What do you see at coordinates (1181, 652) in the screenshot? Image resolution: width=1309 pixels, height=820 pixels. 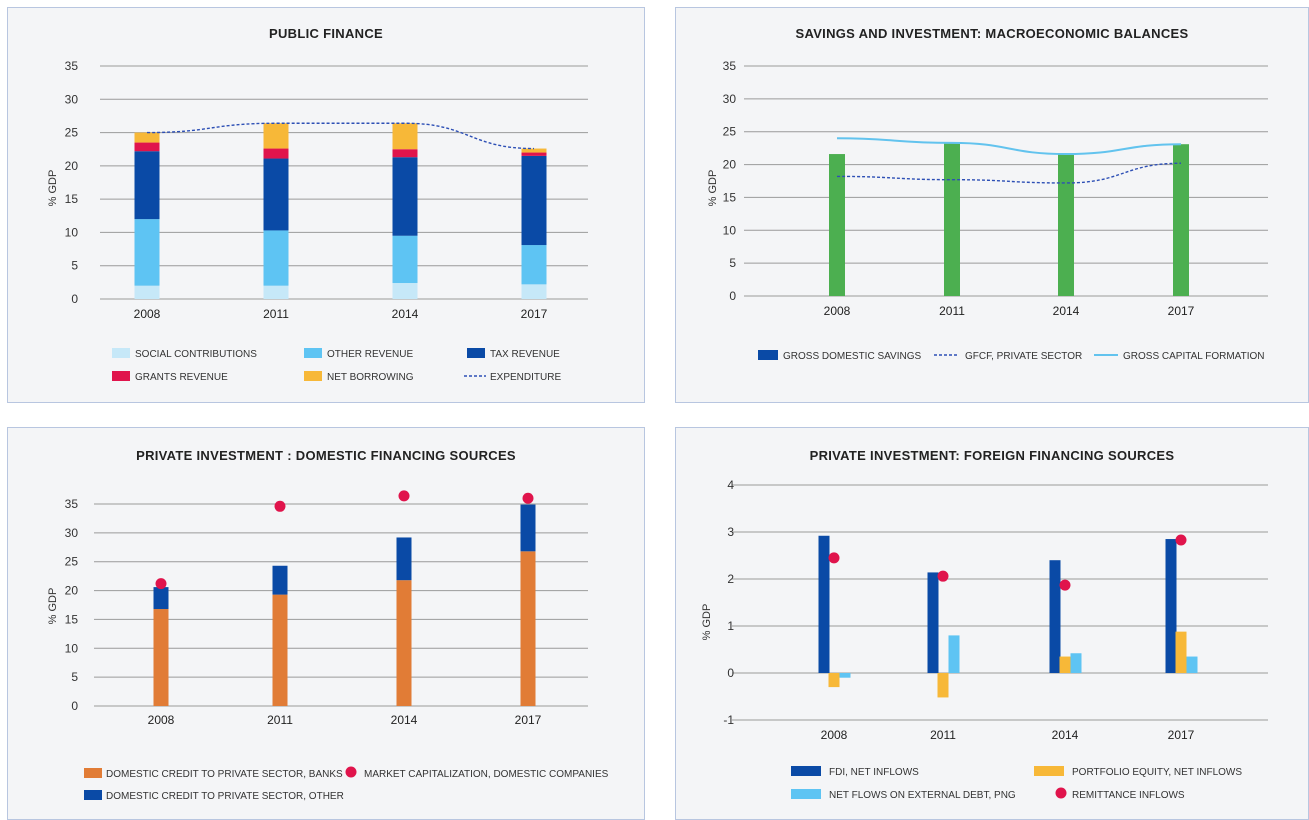 I see `bar-portfolio-equity-net-inflows-2017` at bounding box center [1181, 652].